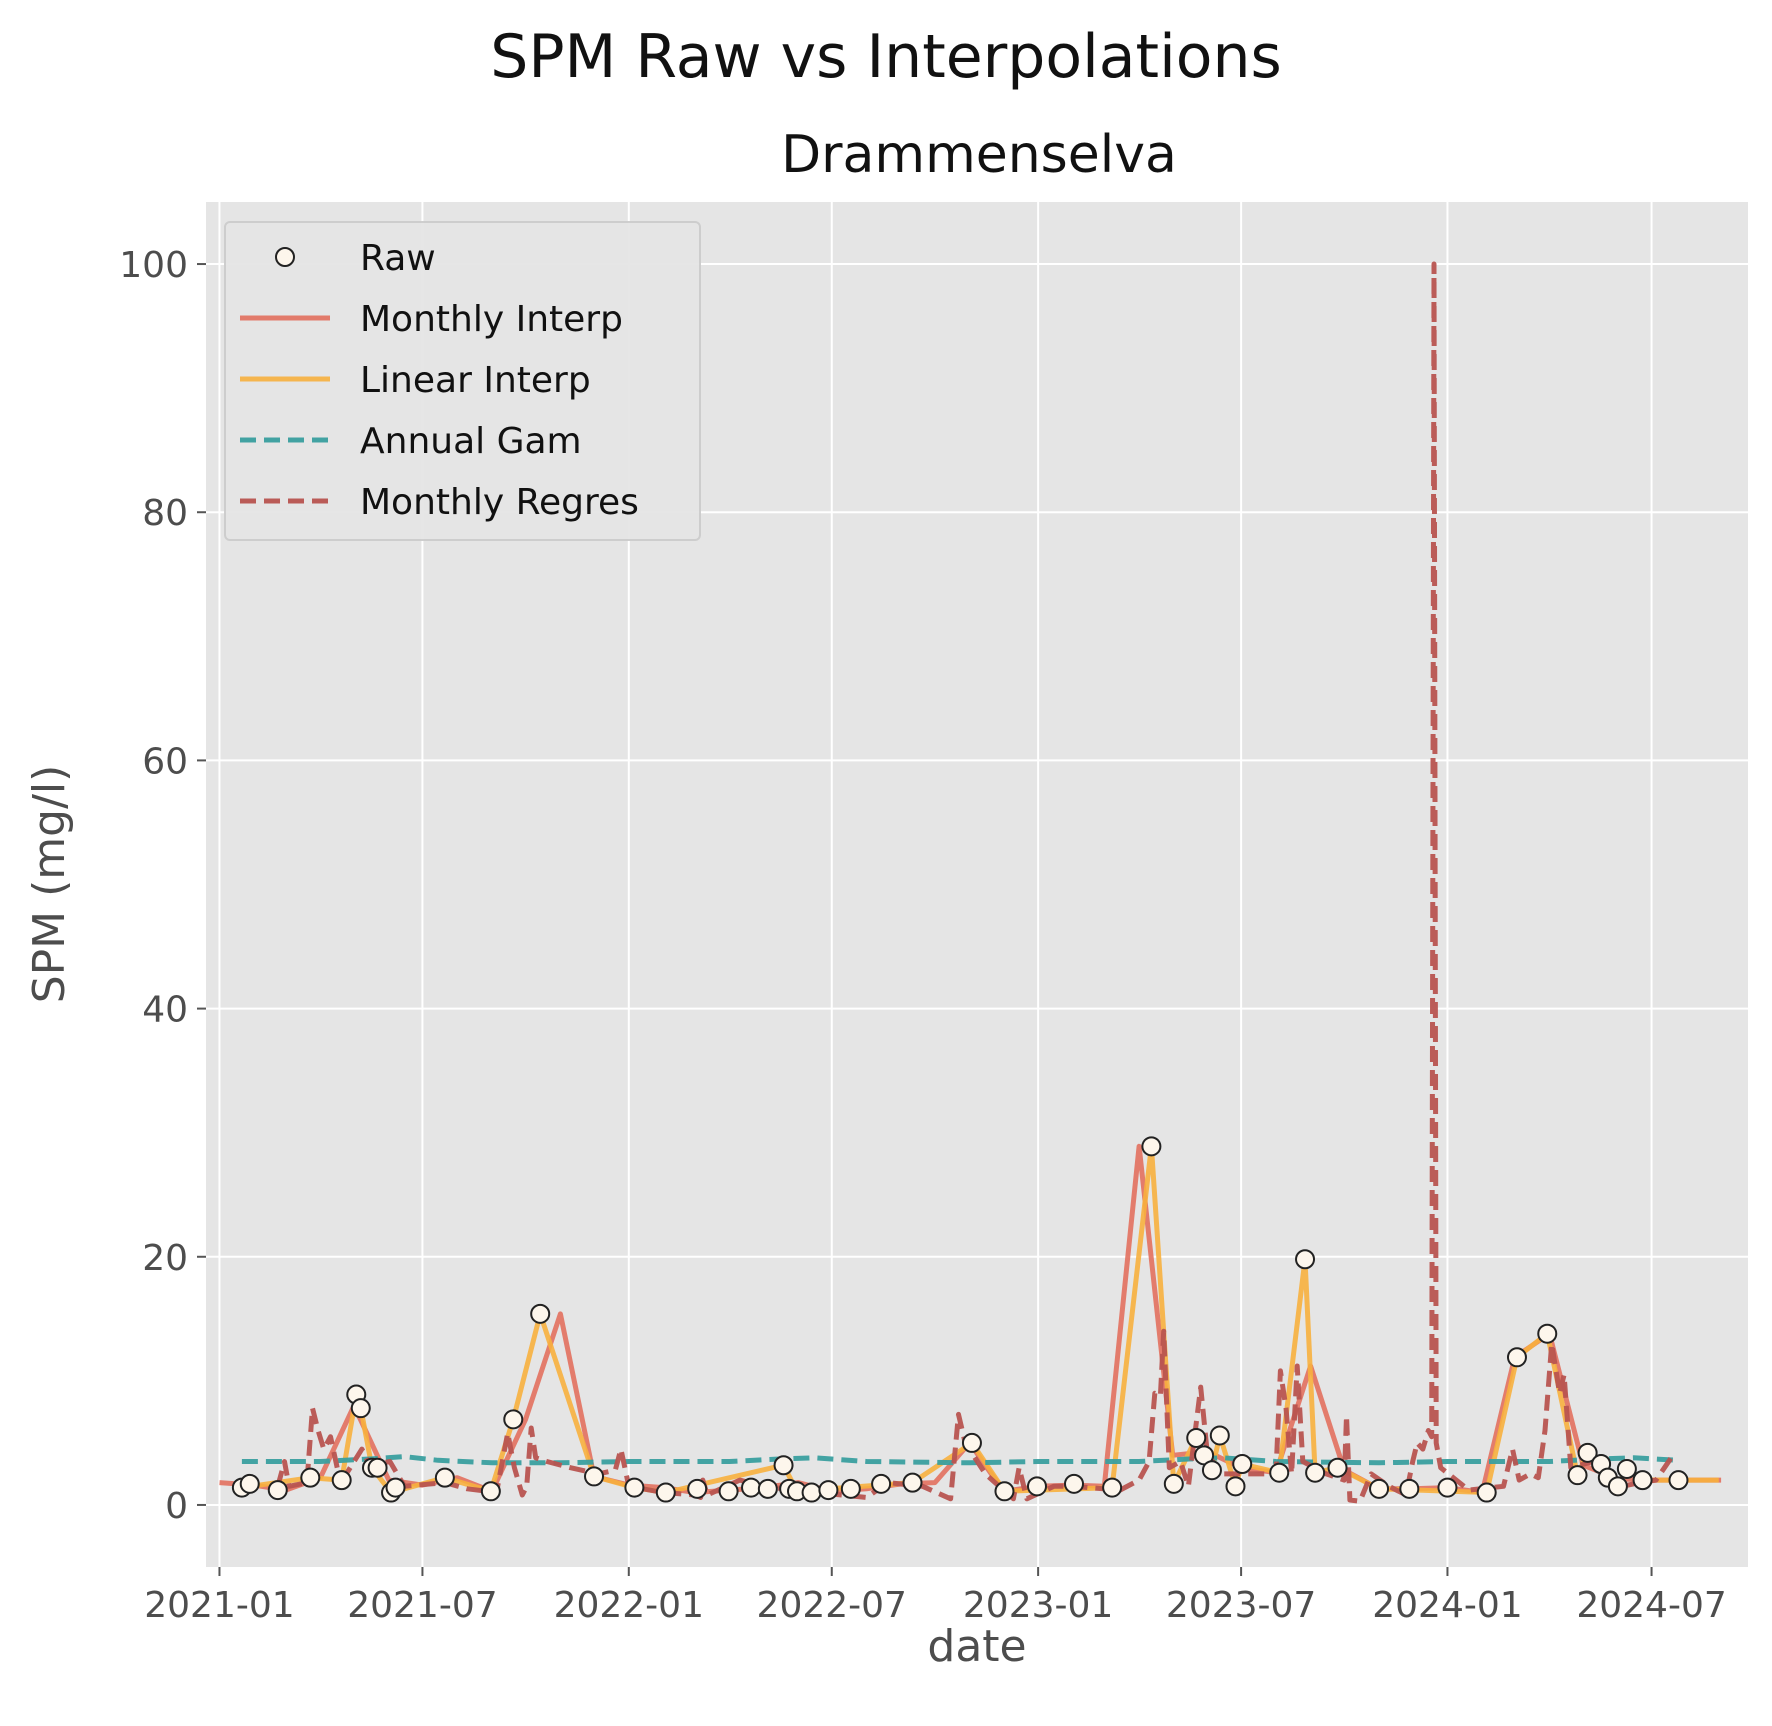 The image size is (1772, 1726). I want to click on y-tick-label: 0, so click(176, 1506).